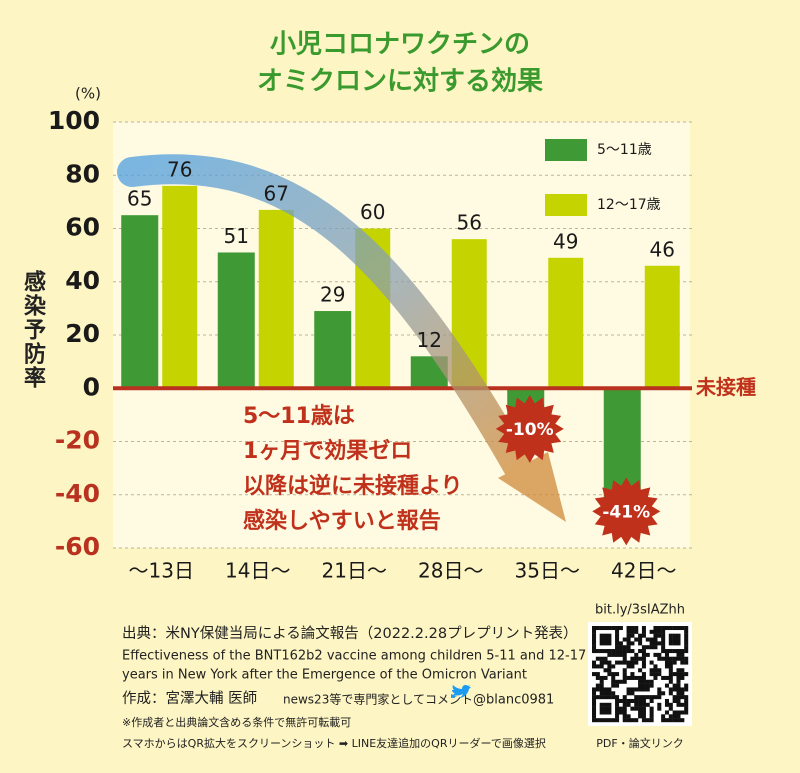 The image size is (800, 773). What do you see at coordinates (276, 193) in the screenshot?
I see `value-label: 67` at bounding box center [276, 193].